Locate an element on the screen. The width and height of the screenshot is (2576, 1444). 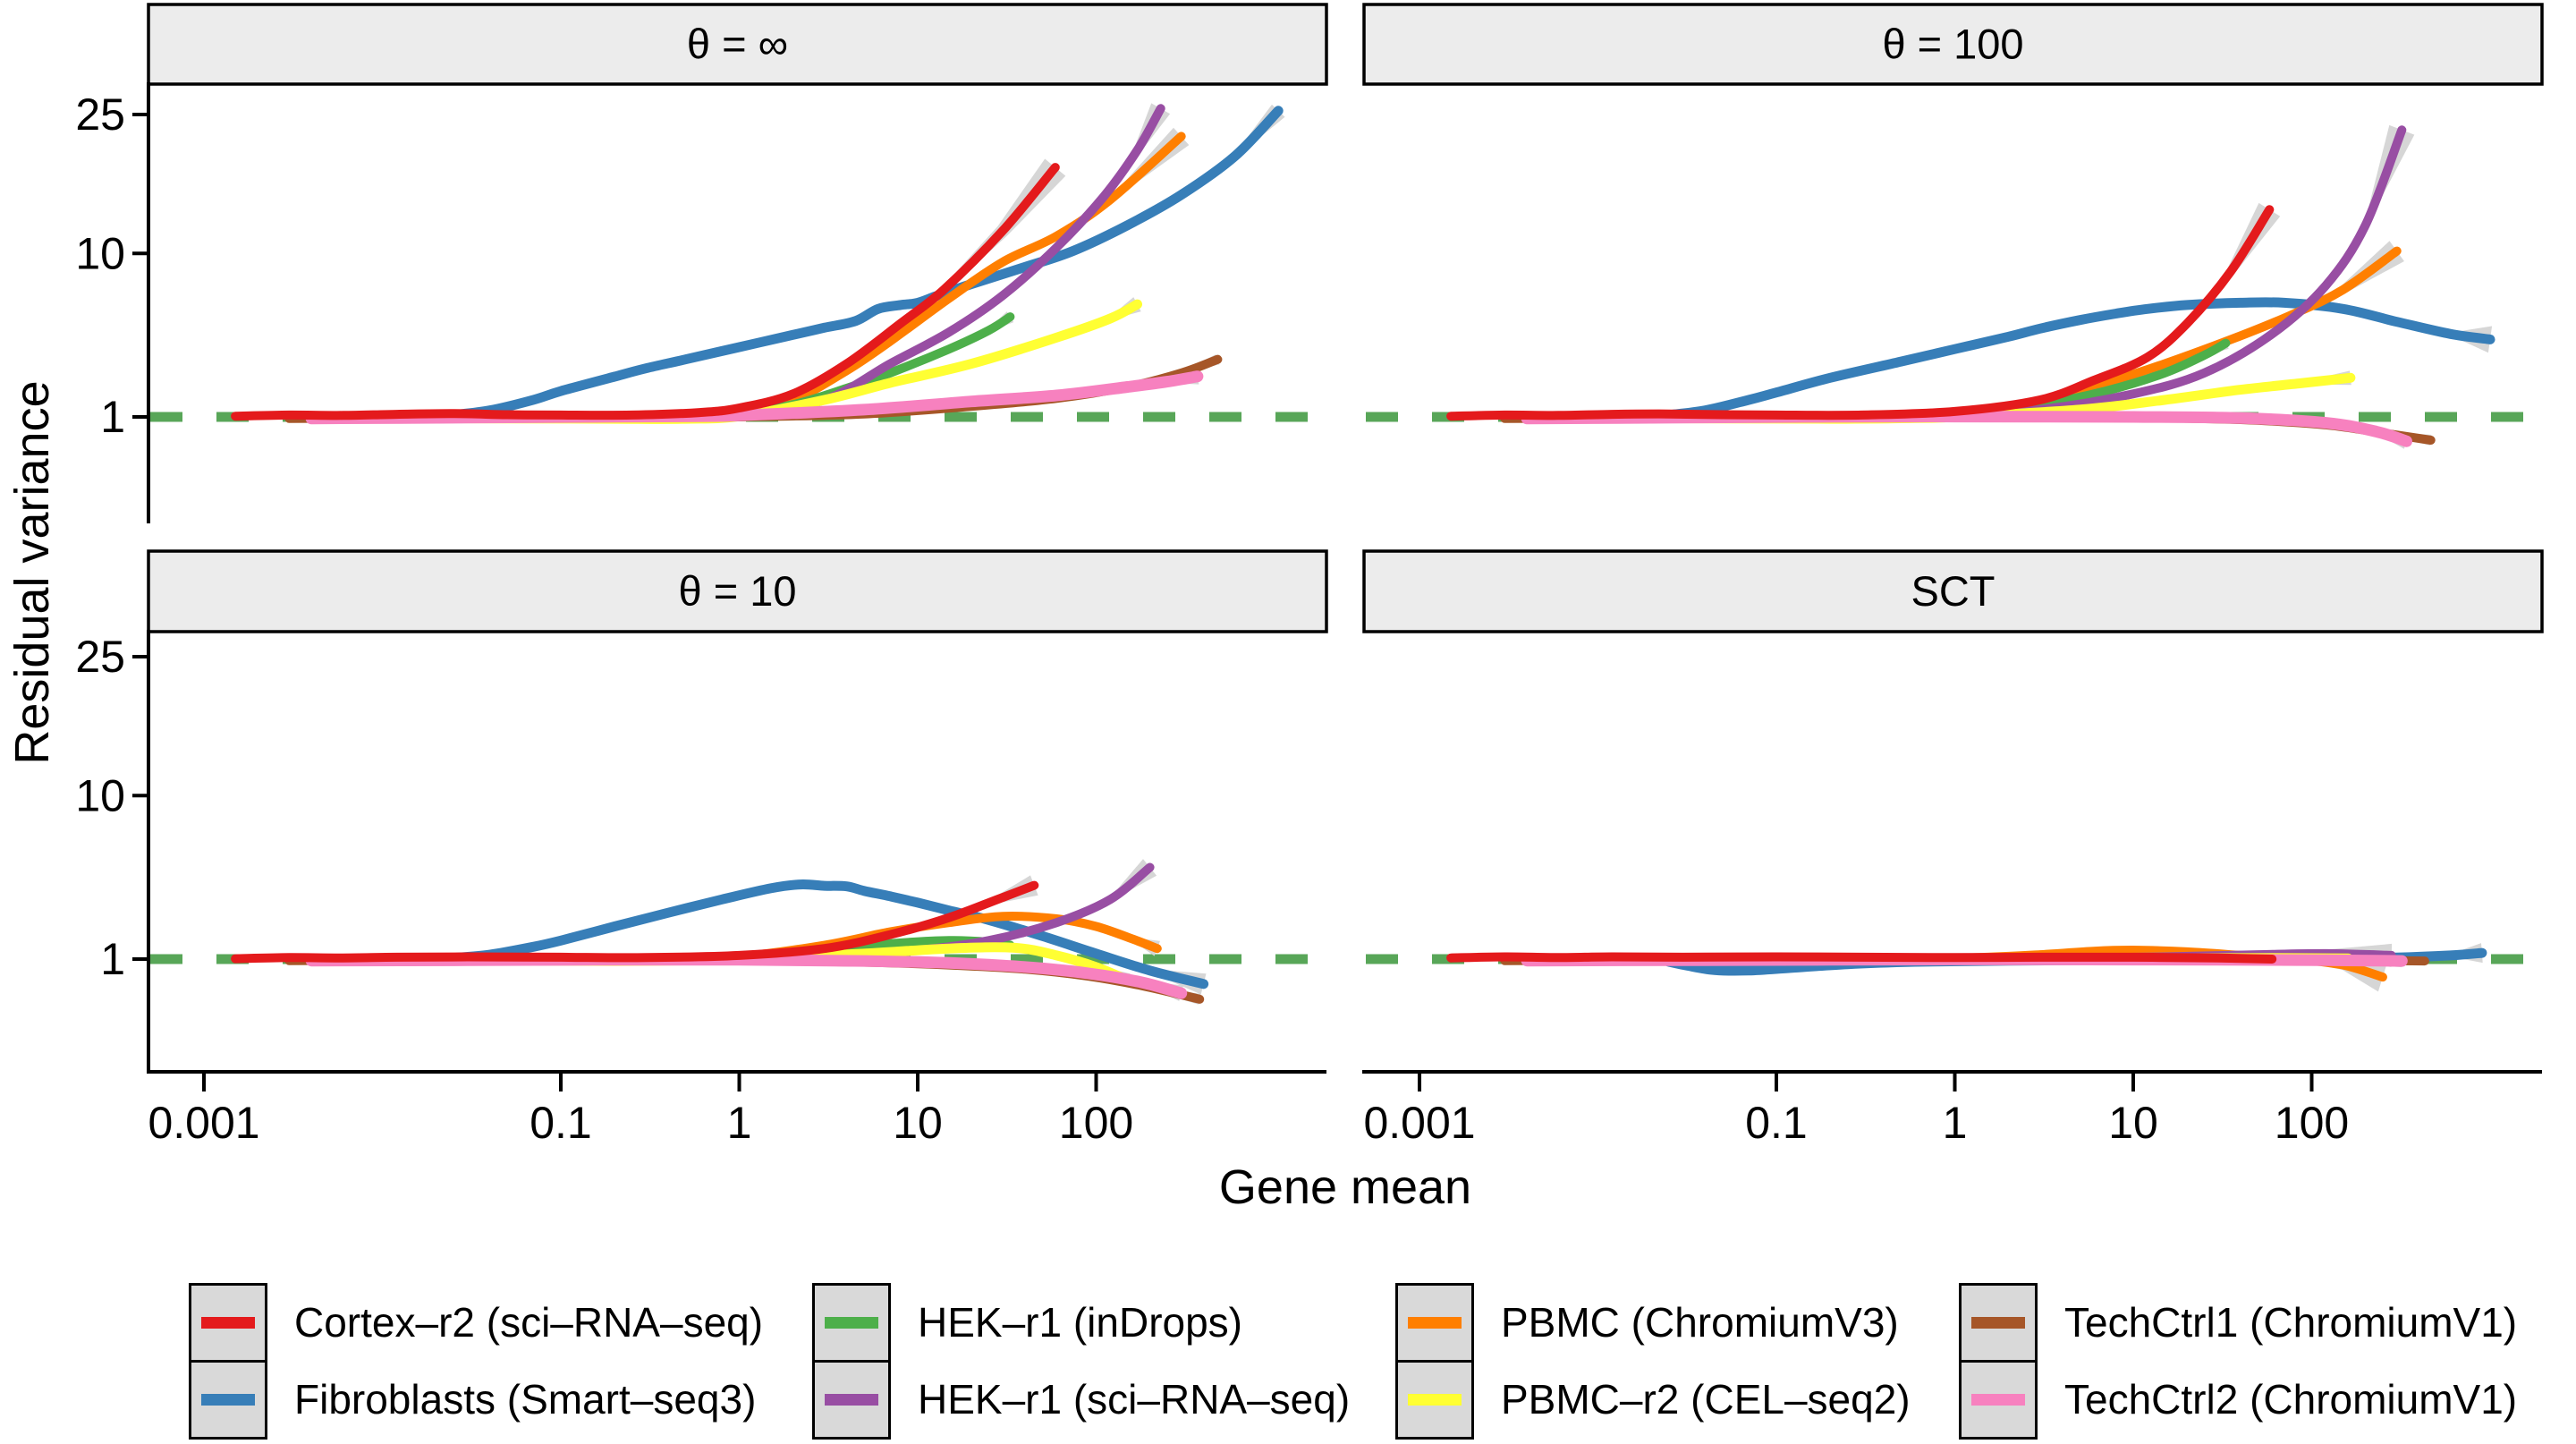
facet-strip-theta-inf is located at coordinates (737, 44).